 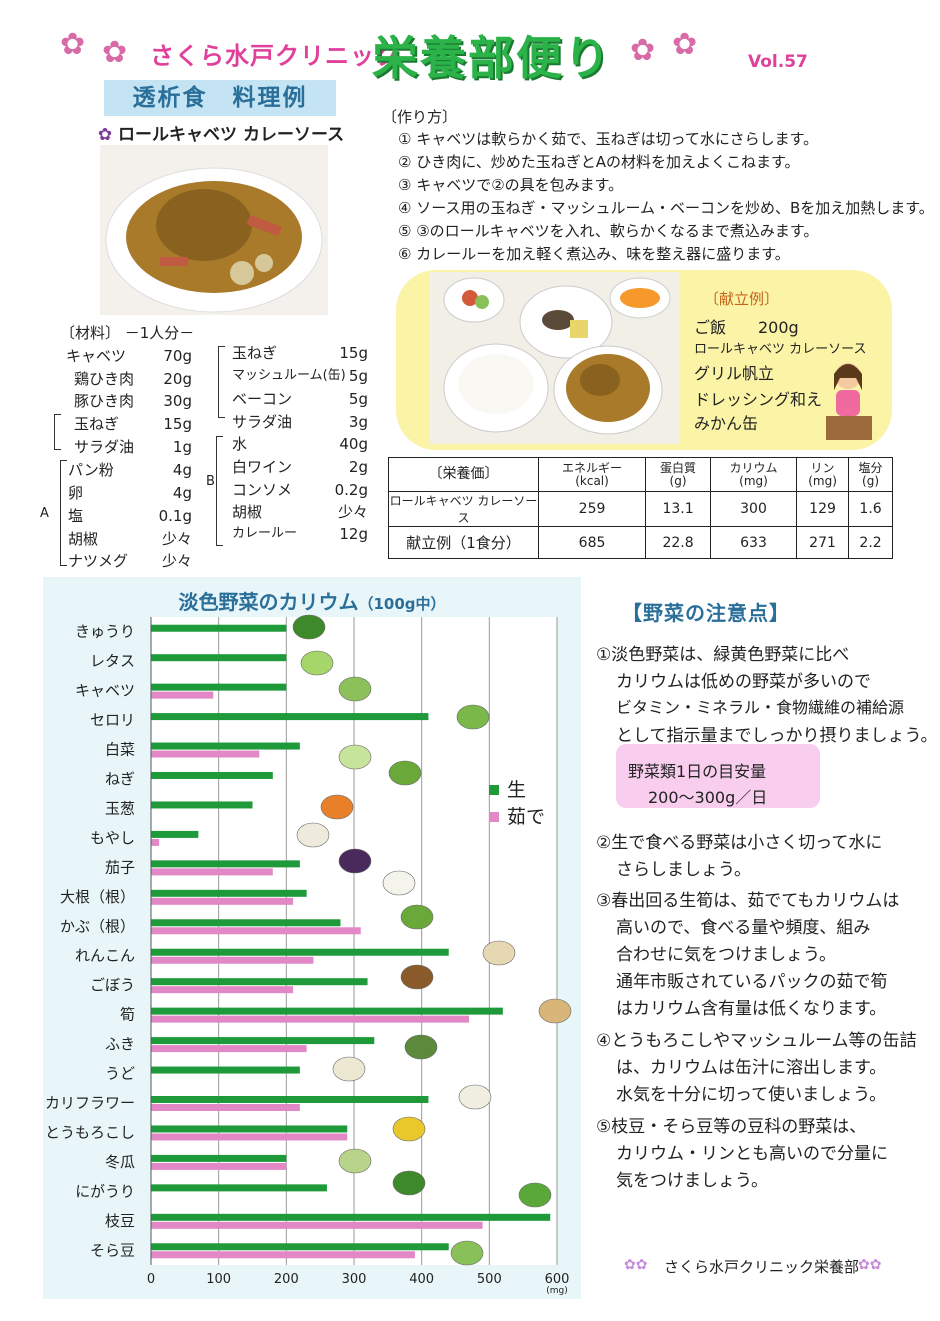 What do you see at coordinates (182, 447) in the screenshot?
I see `material-amount: 1g` at bounding box center [182, 447].